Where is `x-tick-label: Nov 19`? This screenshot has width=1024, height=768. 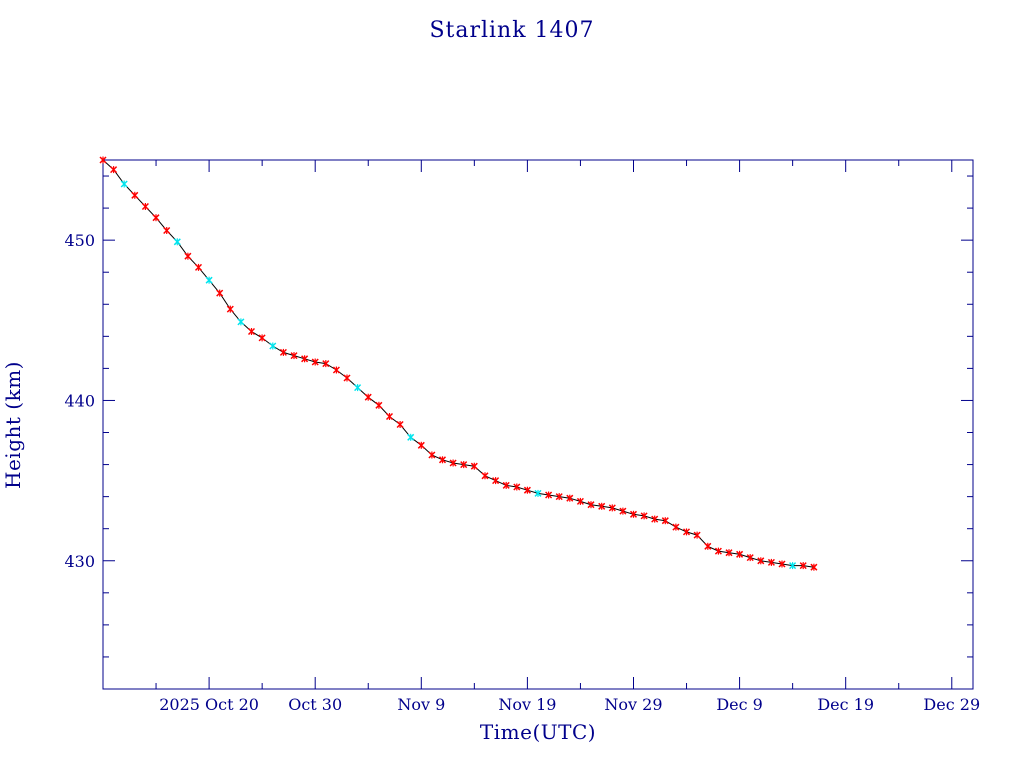
x-tick-label: Nov 19 is located at coordinates (527, 704).